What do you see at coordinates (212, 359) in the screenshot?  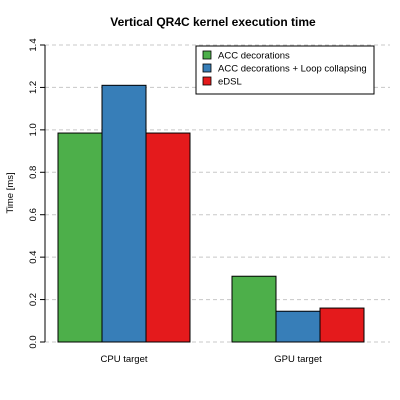 I see `x-tick-labels: CPU target GPU target` at bounding box center [212, 359].